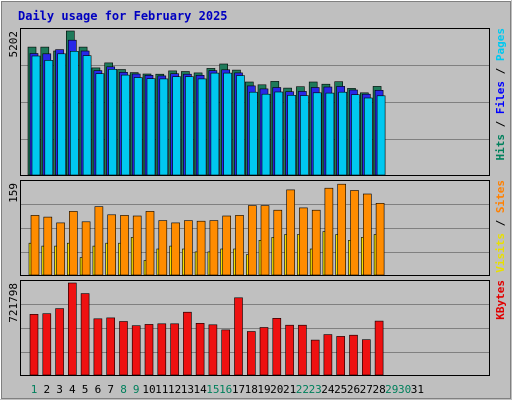 Image resolution: width=512 pixels, height=405 pixels. What do you see at coordinates (148, 389) in the screenshot?
I see `x-tick-label: 10` at bounding box center [148, 389].